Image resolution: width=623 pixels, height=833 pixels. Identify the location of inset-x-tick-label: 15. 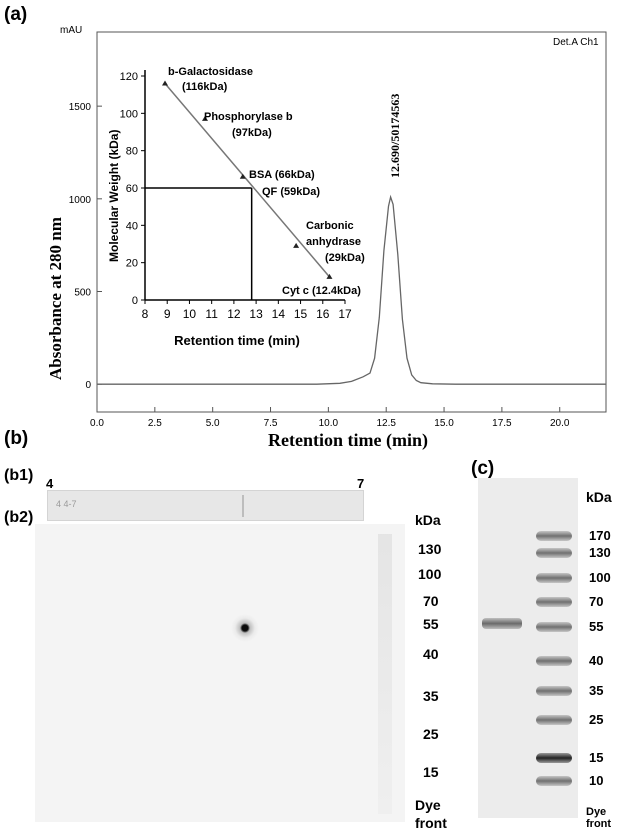
(301, 314).